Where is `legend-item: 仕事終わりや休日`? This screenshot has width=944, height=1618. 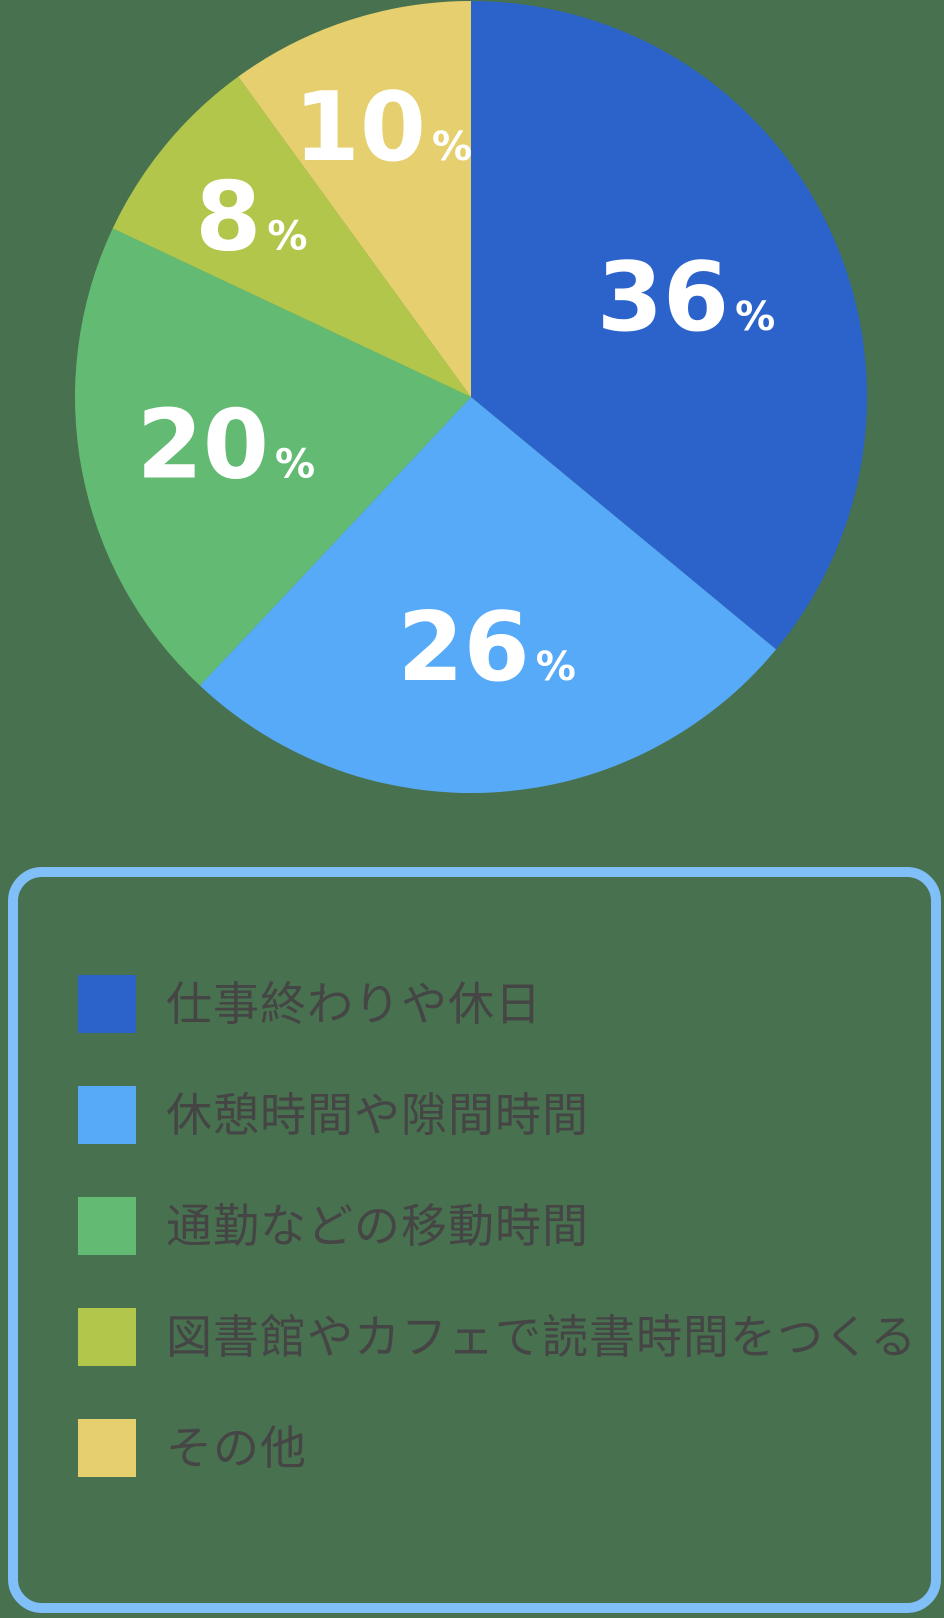
legend-item: 仕事終わりや休日 is located at coordinates (494, 1004).